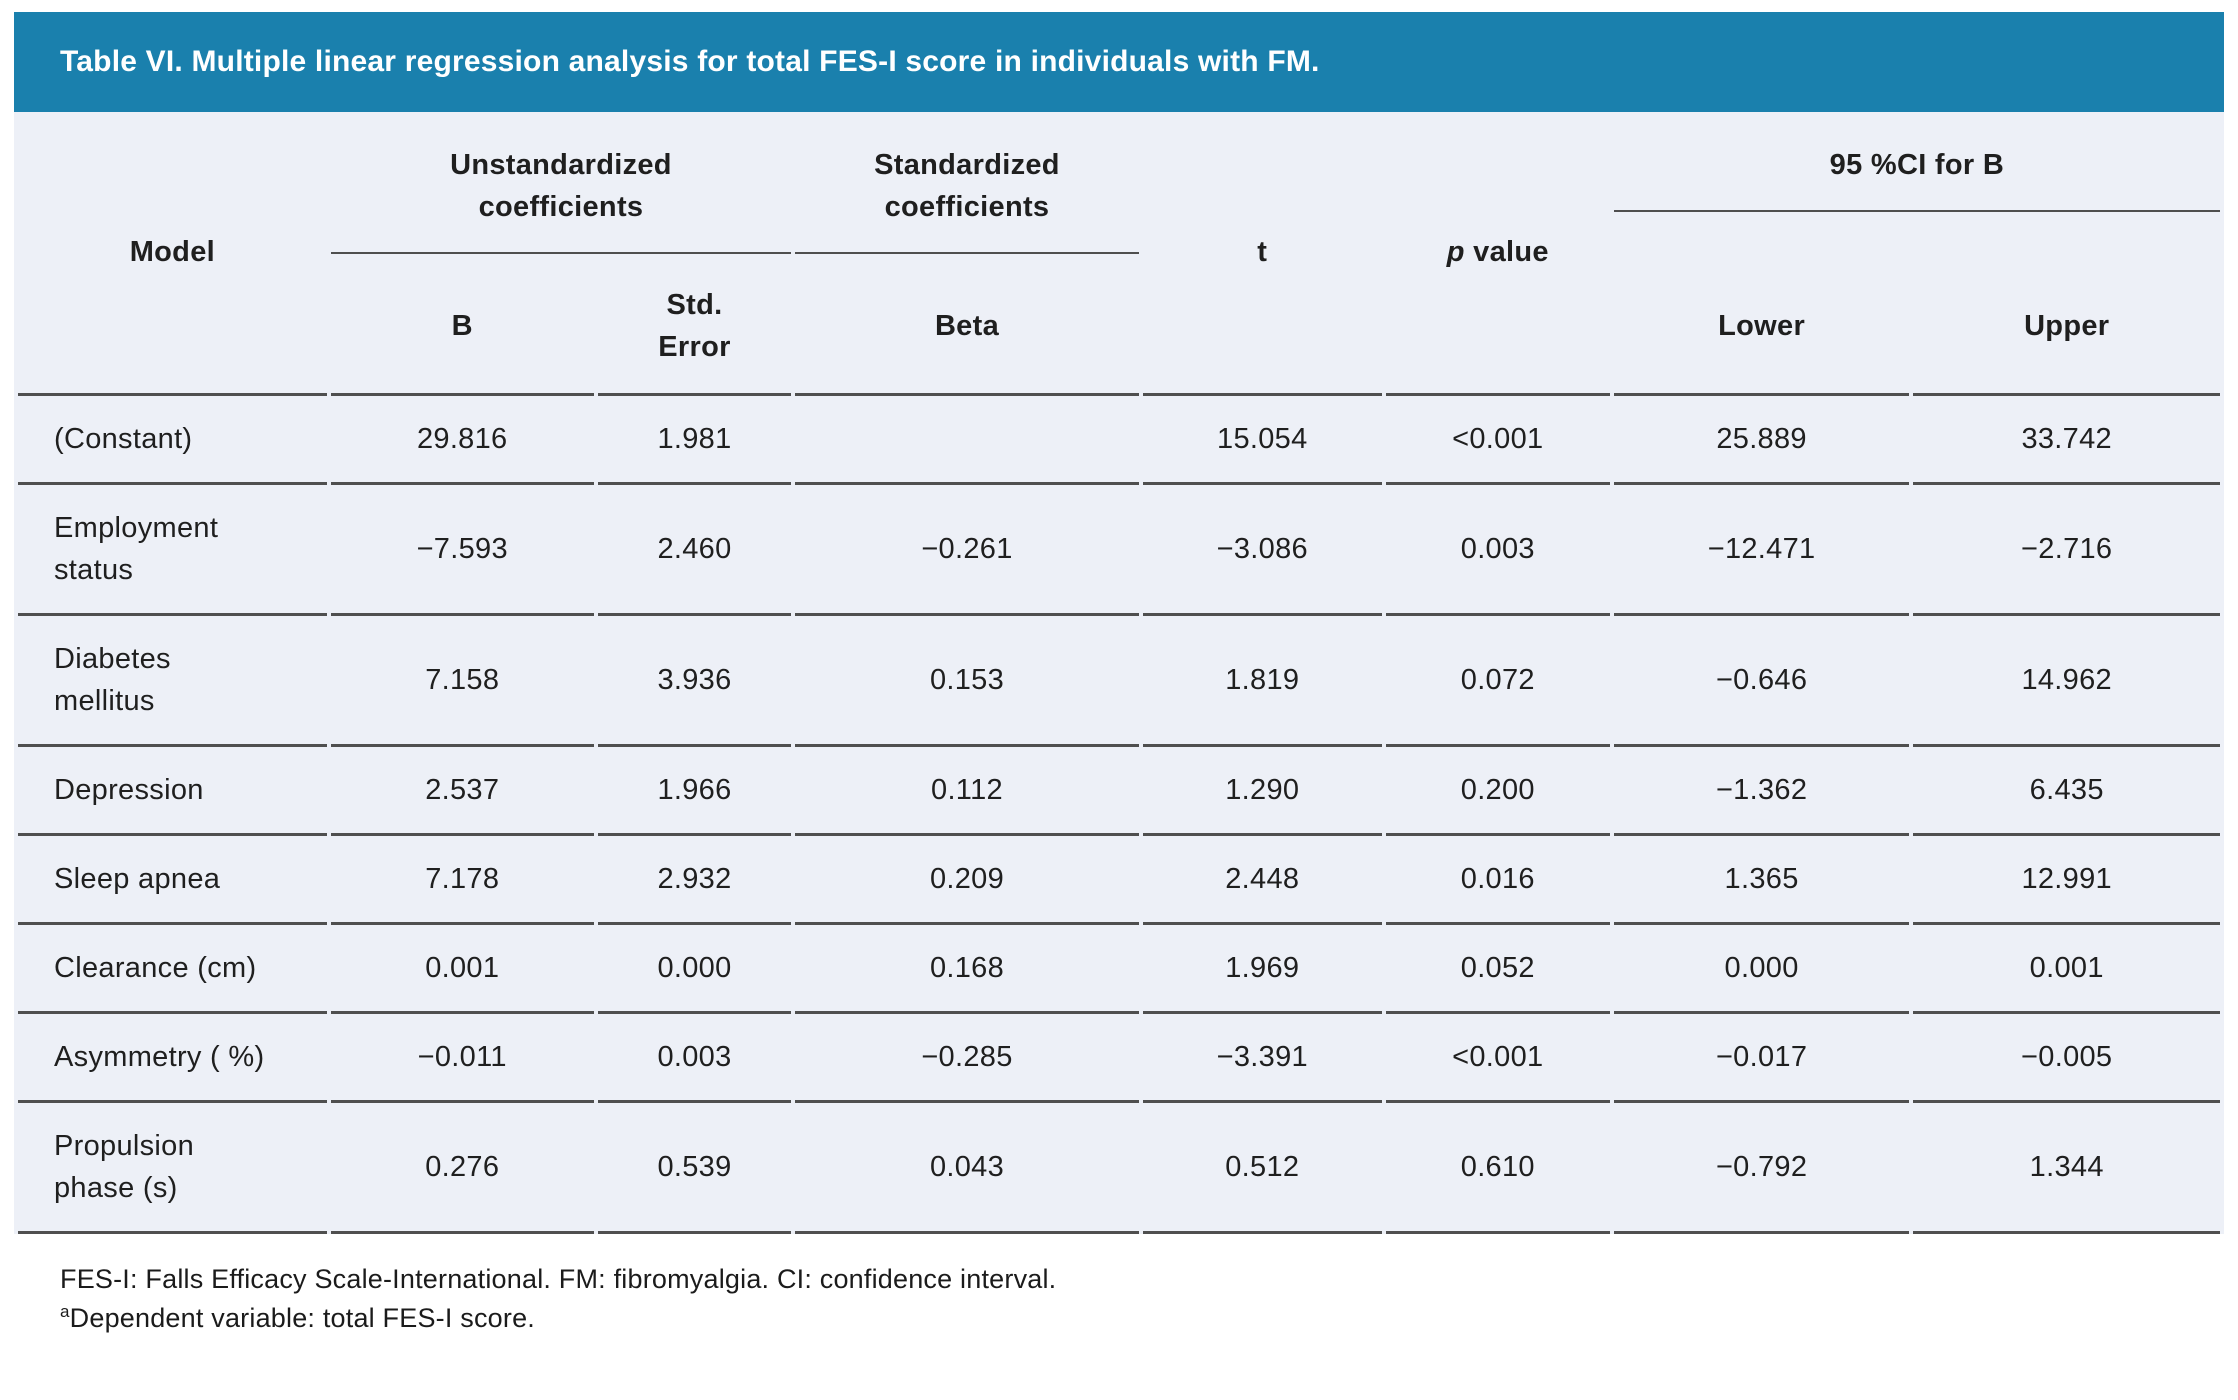 This screenshot has width=2238, height=1400. Describe the element at coordinates (1497, 550) in the screenshot. I see `cell-p: 0.003` at that location.